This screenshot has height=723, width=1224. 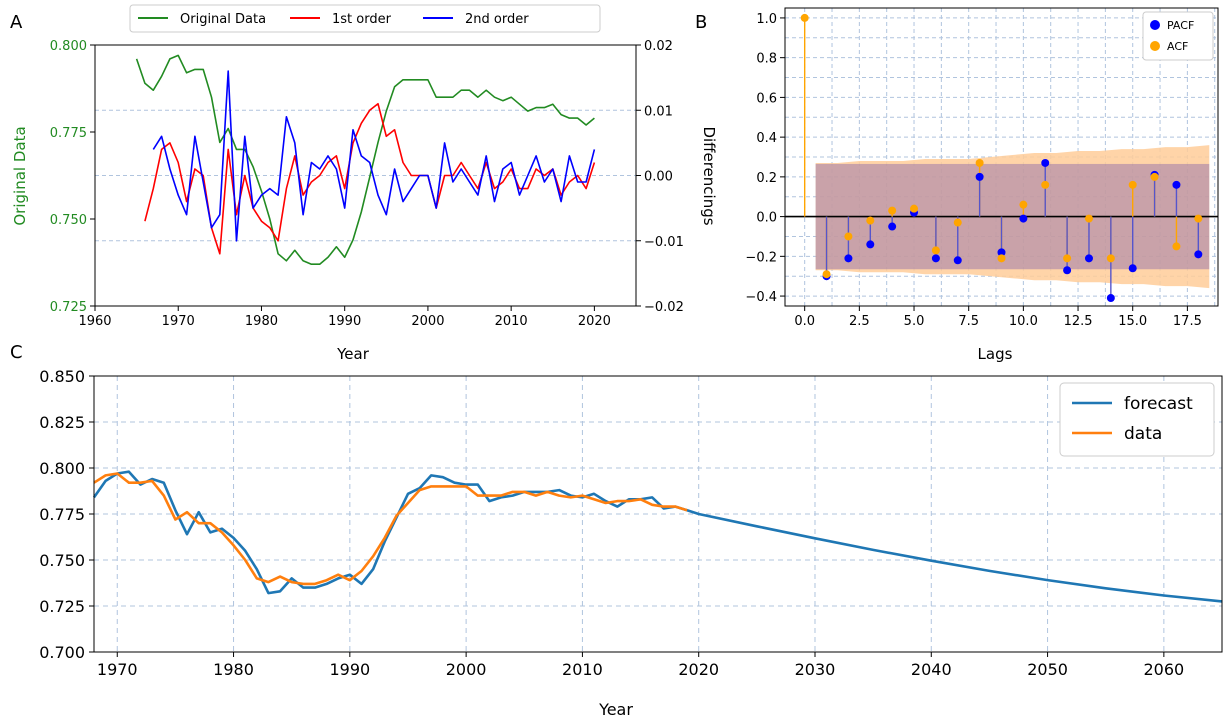 What do you see at coordinates (68, 46) in the screenshot?
I see `panel-a-ytick-left-label: 0.800` at bounding box center [68, 46].